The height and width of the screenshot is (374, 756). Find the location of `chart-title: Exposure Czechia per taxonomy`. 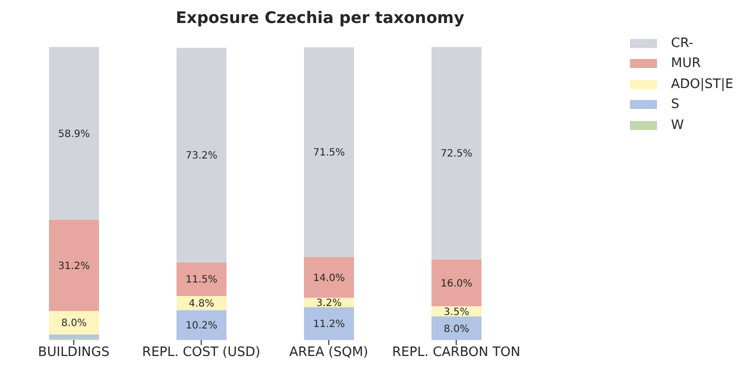

chart-title: Exposure Czechia per taxonomy is located at coordinates (320, 17).